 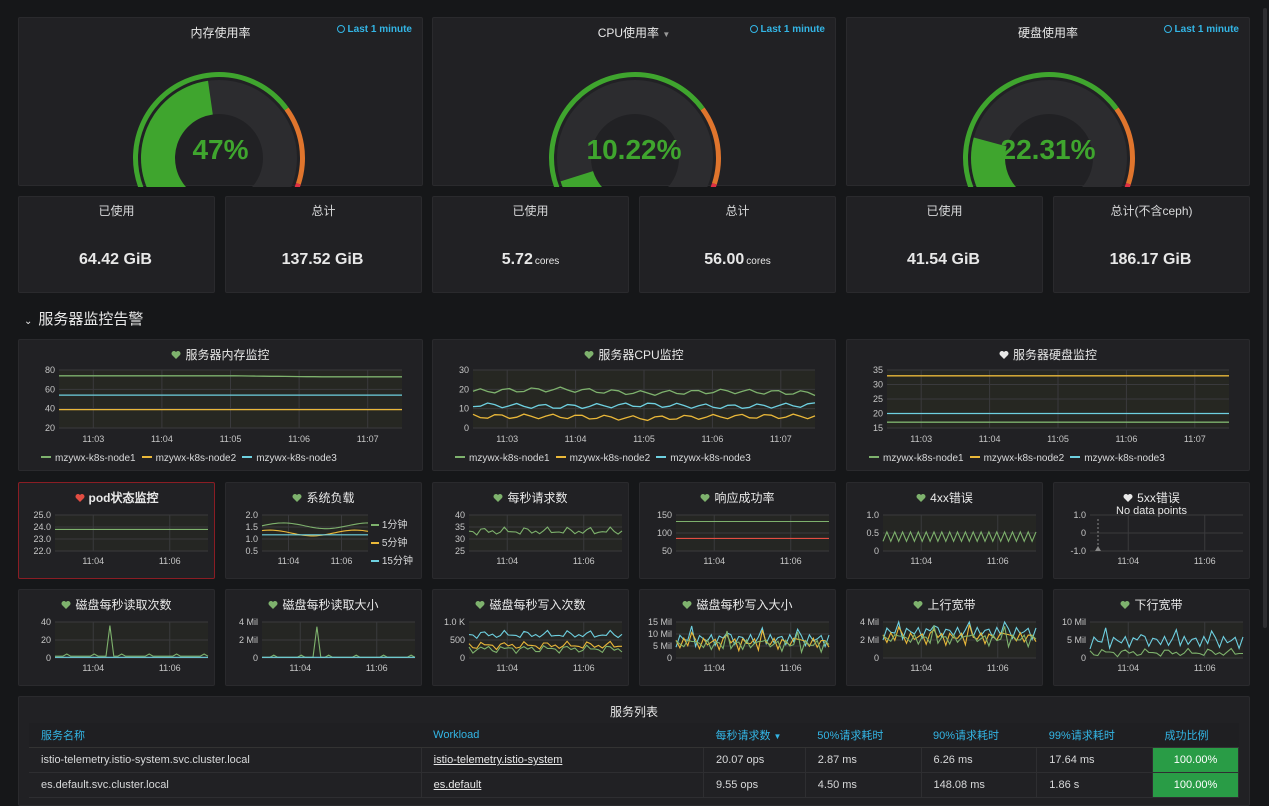 What do you see at coordinates (454, 622) in the screenshot?
I see `y-tick-label: 1.0 K` at bounding box center [454, 622].